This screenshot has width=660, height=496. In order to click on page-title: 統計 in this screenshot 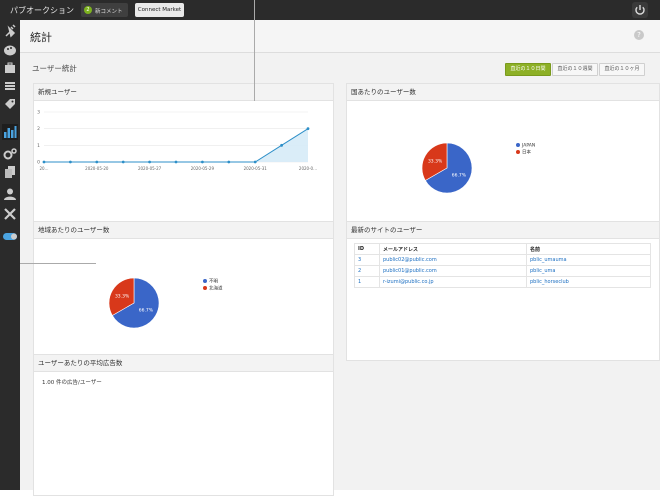, I will do `click(41, 37)`.